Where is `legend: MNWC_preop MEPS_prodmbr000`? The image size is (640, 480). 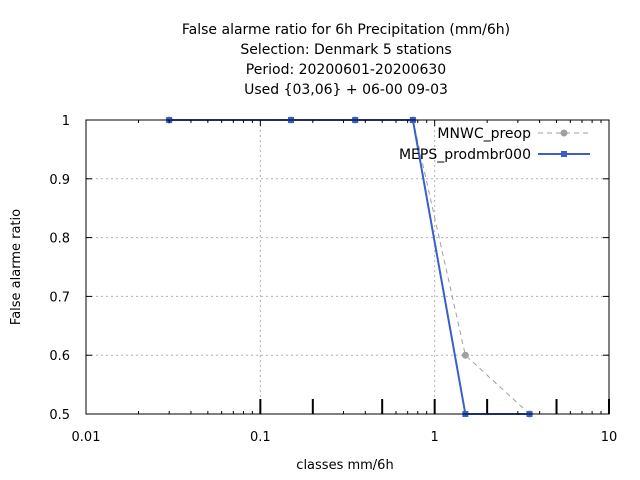
legend: MNWC_preop MEPS_prodmbr000 is located at coordinates (494, 144).